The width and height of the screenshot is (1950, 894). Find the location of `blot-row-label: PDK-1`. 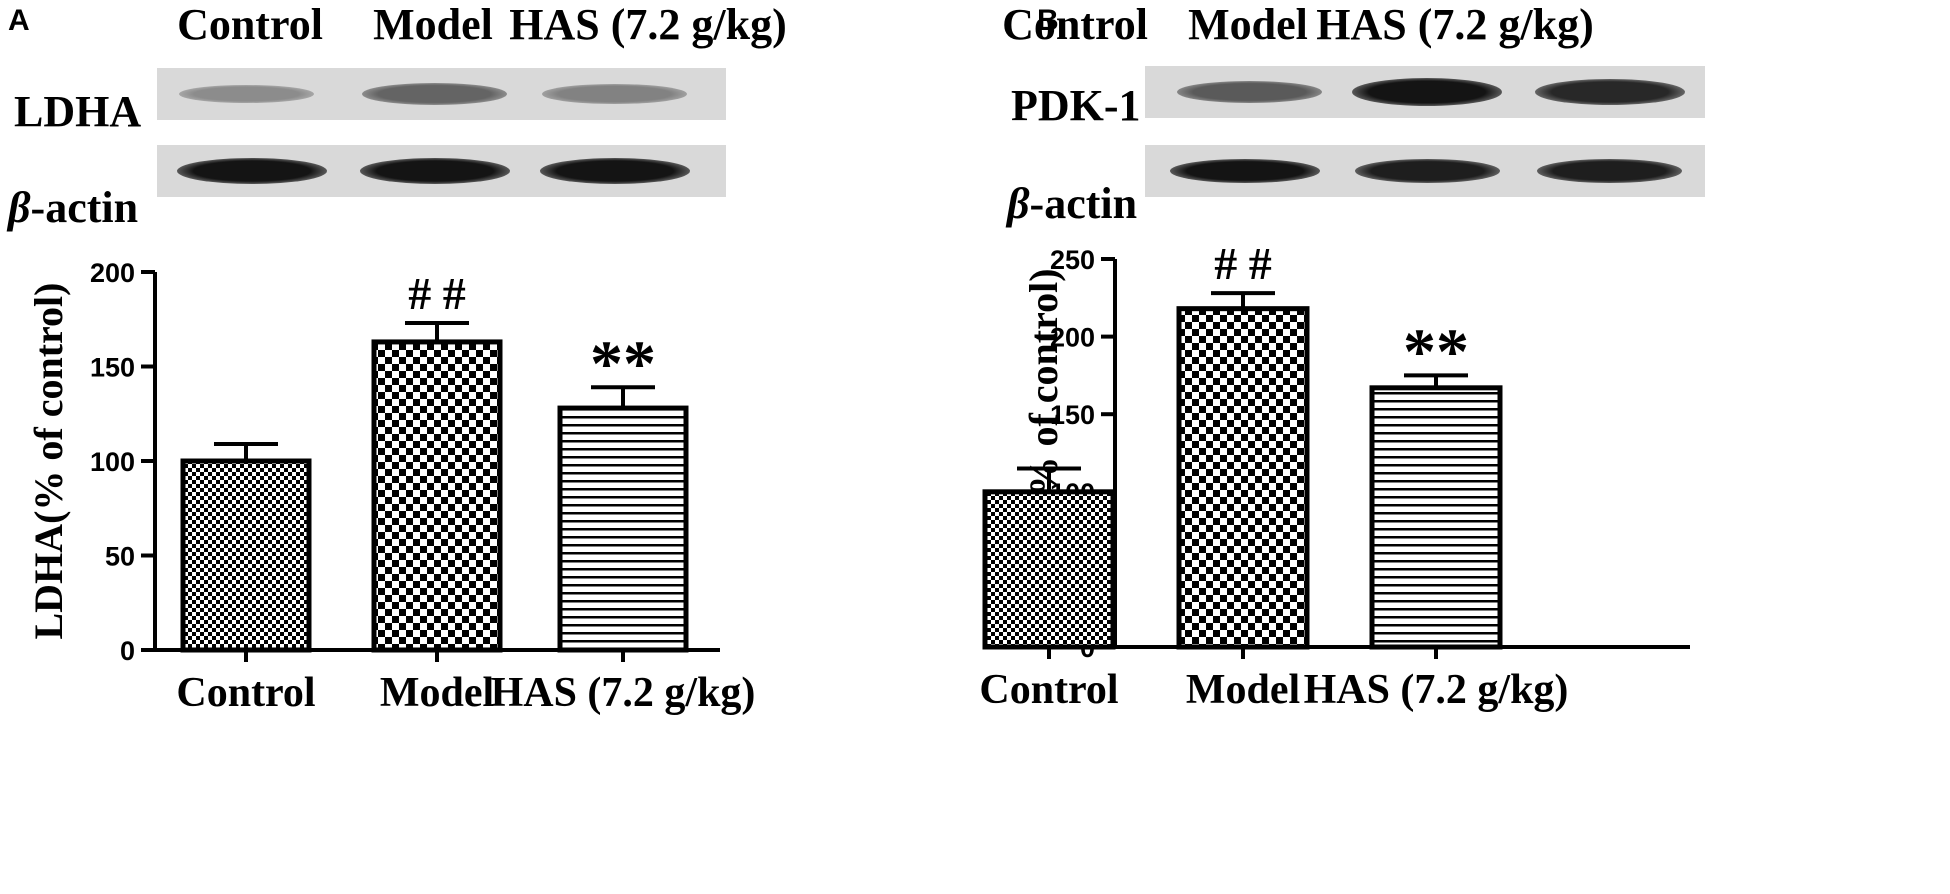

blot-row-label: PDK-1 is located at coordinates (1076, 105).